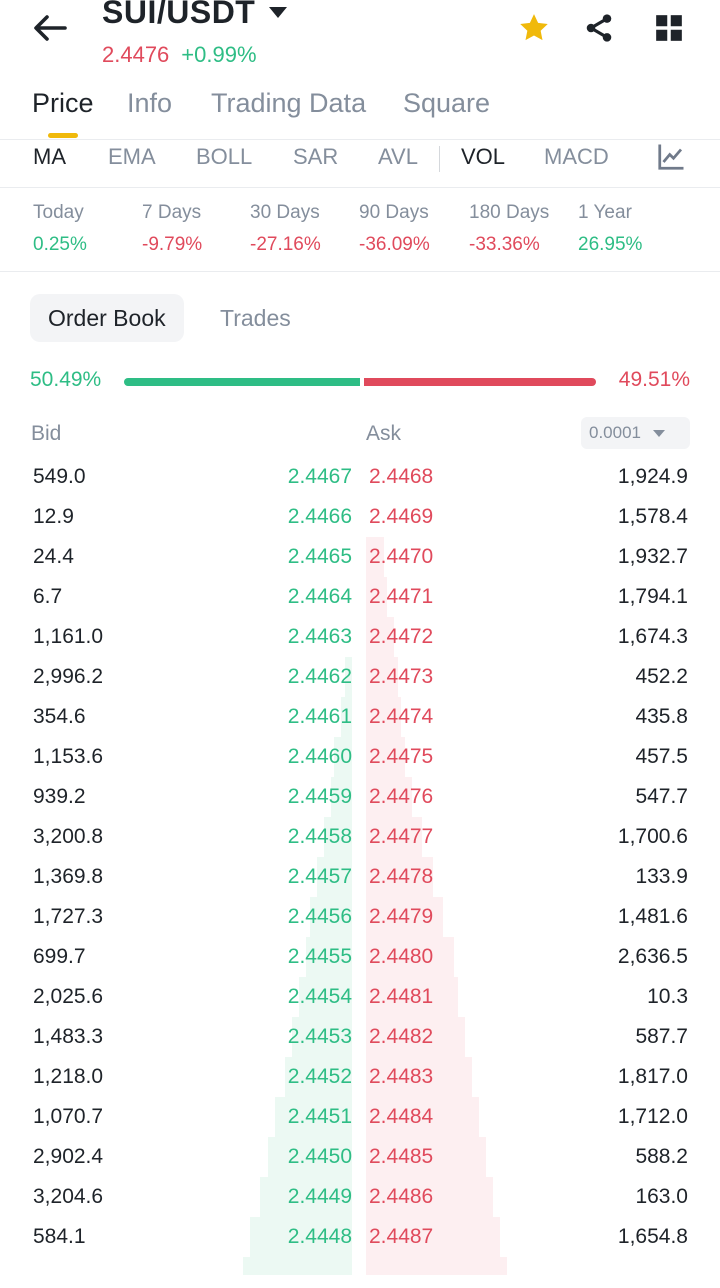  I want to click on chevron-down-icon, so click(659, 433).